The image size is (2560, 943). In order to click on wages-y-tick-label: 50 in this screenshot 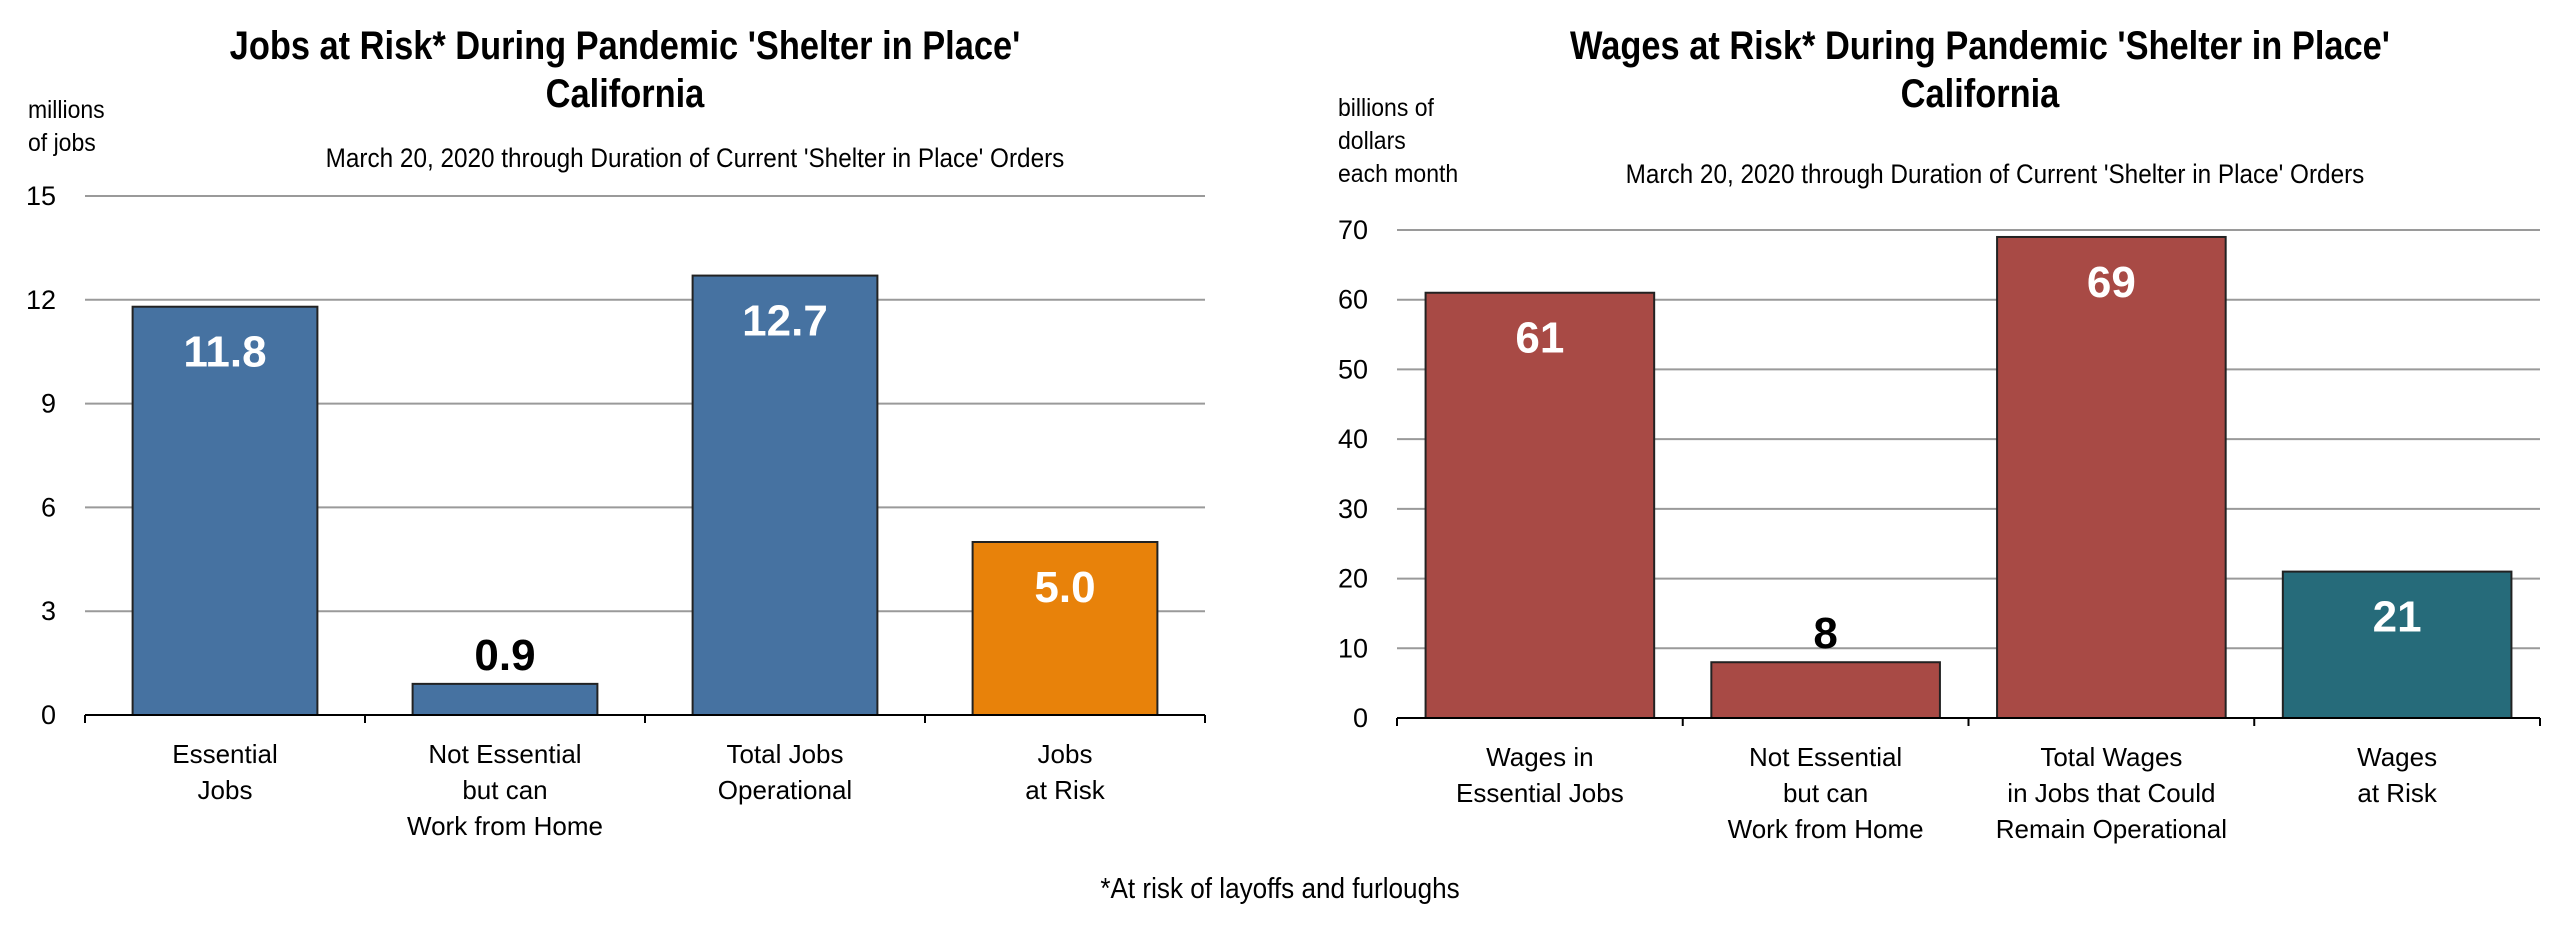, I will do `click(1353, 369)`.